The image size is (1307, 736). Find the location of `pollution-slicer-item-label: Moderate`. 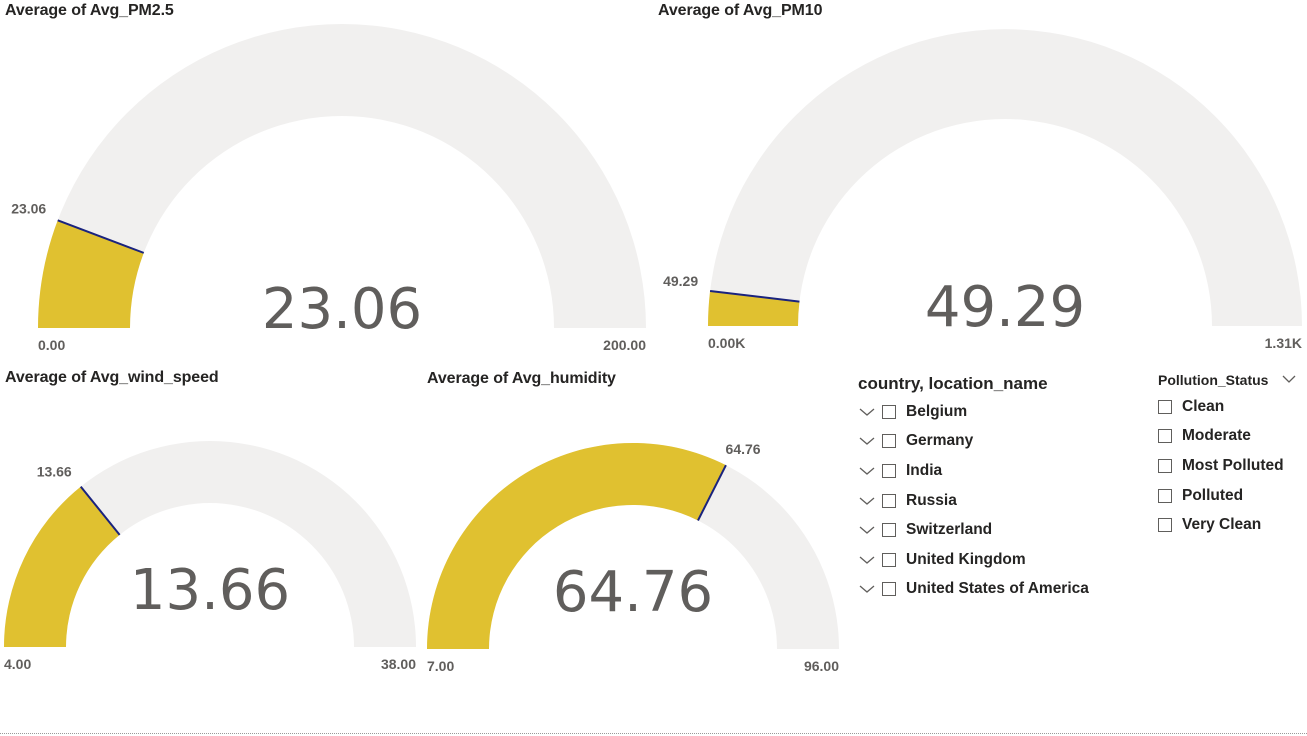

pollution-slicer-item-label: Moderate is located at coordinates (1216, 436).